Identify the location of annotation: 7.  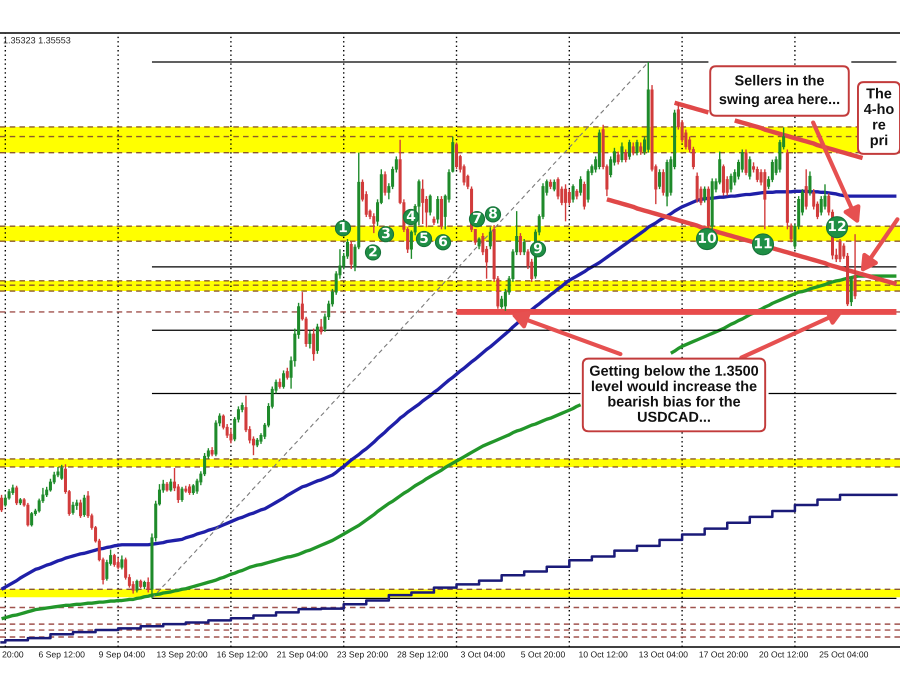
(477, 218).